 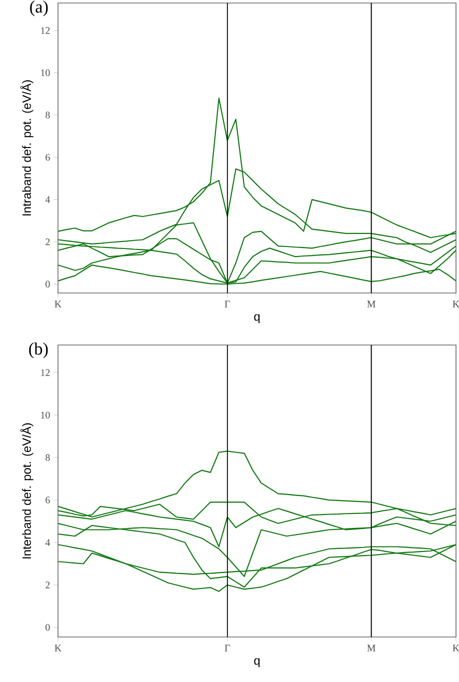 What do you see at coordinates (38, 350) in the screenshot?
I see `chart-title: (b)` at bounding box center [38, 350].